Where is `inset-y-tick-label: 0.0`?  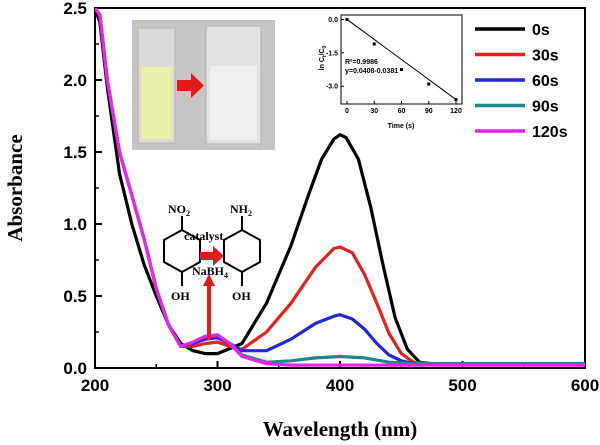
inset-y-tick-label: 0.0 is located at coordinates (333, 20).